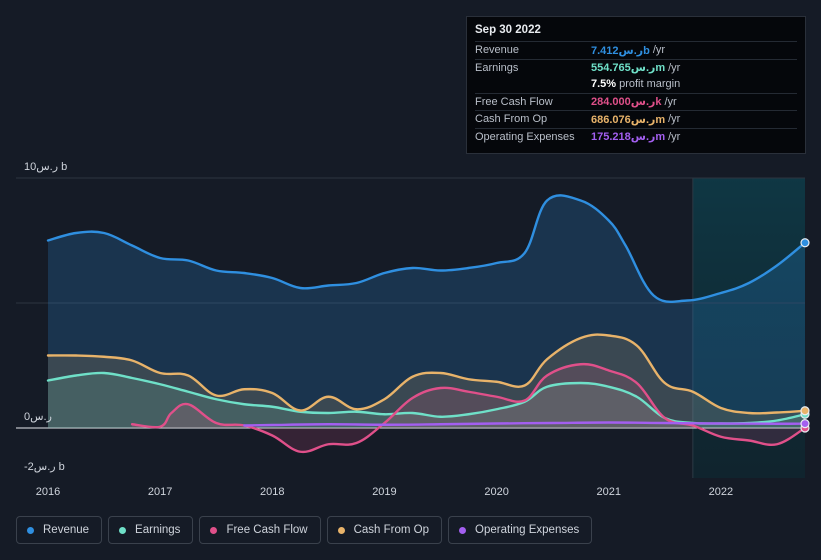  I want to click on x-axis: 2016 2017 2018 2019 2020 2021 2022, so click(384, 492).